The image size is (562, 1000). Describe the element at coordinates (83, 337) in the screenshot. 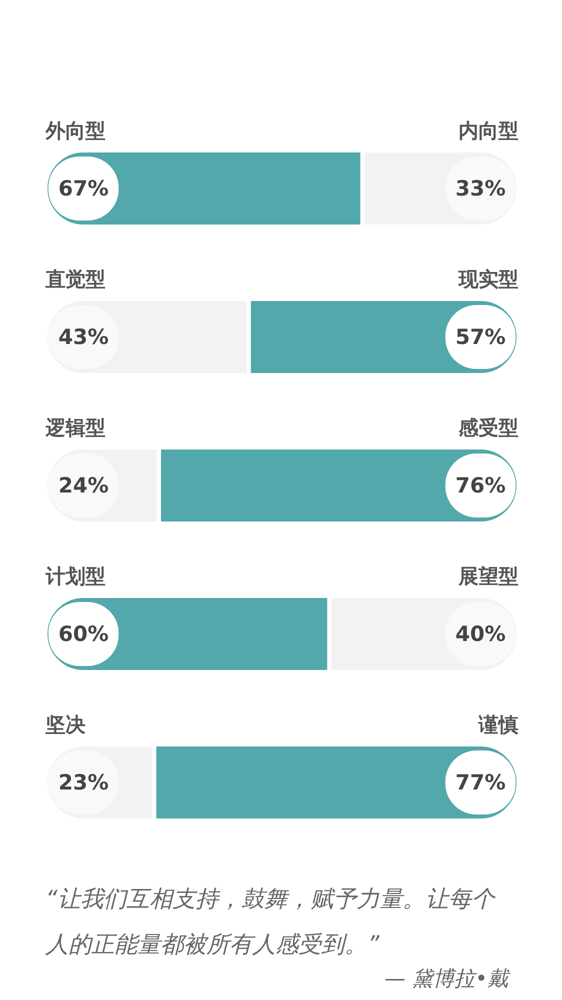

I see `data-label: 43%` at that location.